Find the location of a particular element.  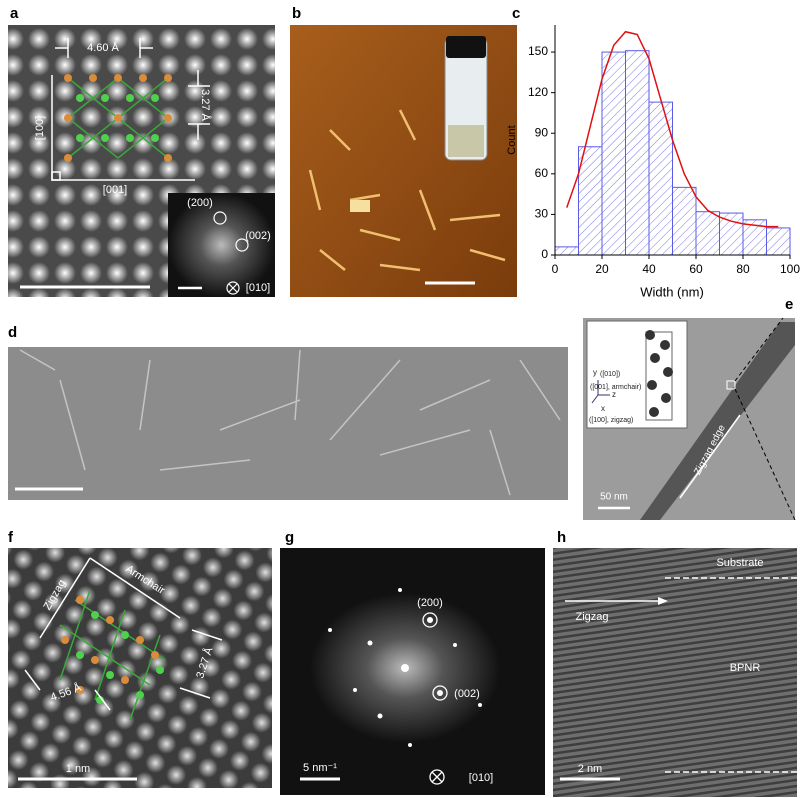

x-axis-label: Width (nm) is located at coordinates (672, 291).